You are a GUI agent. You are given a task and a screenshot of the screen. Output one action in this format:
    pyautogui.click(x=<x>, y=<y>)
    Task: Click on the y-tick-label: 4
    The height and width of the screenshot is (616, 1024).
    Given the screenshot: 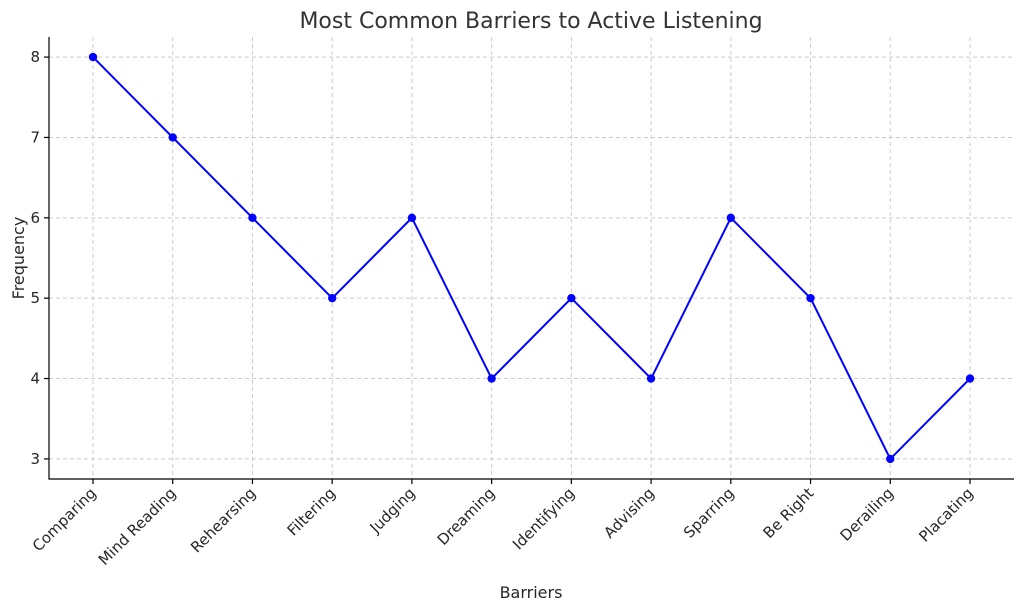 What is the action you would take?
    pyautogui.click(x=35, y=379)
    